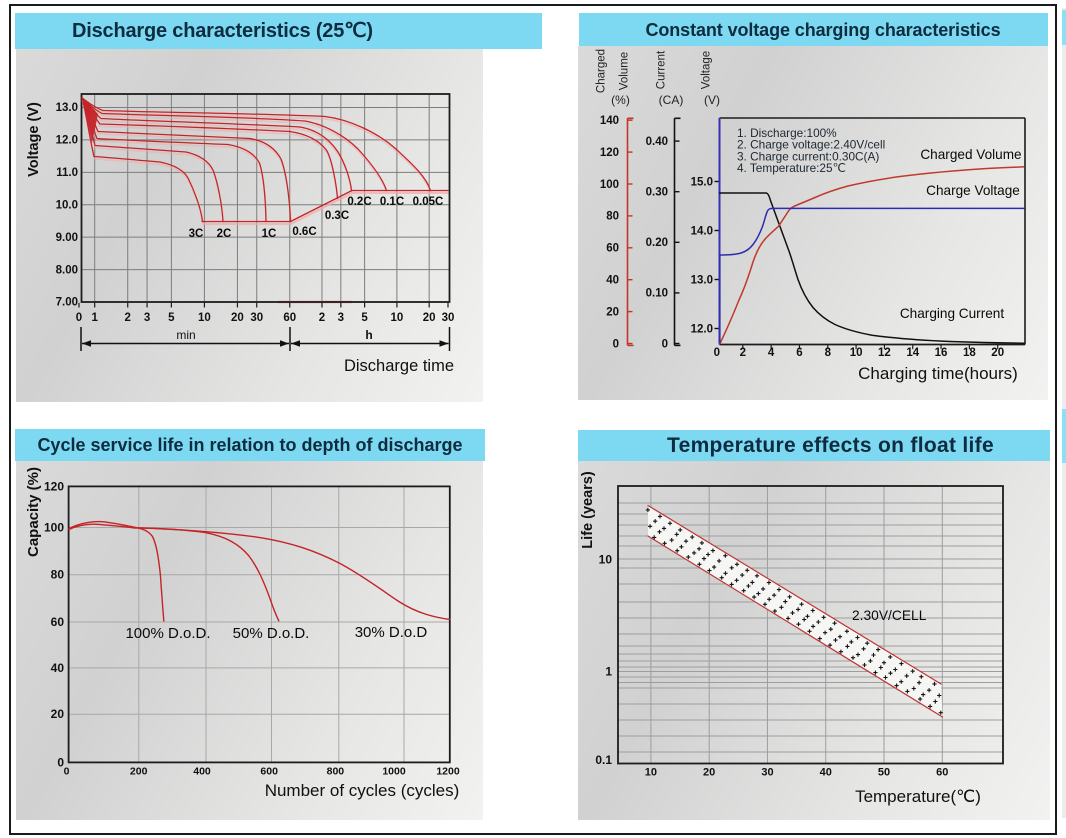 The height and width of the screenshot is (838, 1066). Describe the element at coordinates (269, 772) in the screenshot. I see `svg-text: 600` at that location.